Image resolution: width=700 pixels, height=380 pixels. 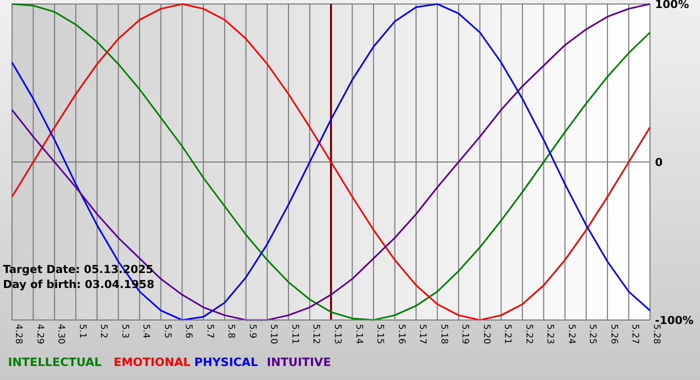 I want to click on x-tick-label: 5.16, so click(x=401, y=334).